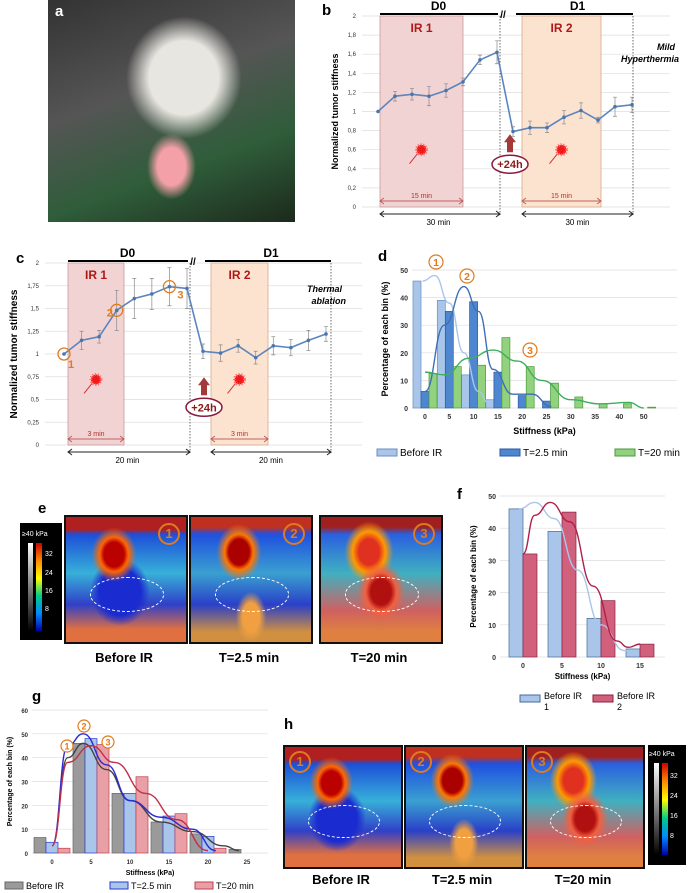  Describe the element at coordinates (352, 170) in the screenshot. I see `y-tick-label: 0,4` at that location.